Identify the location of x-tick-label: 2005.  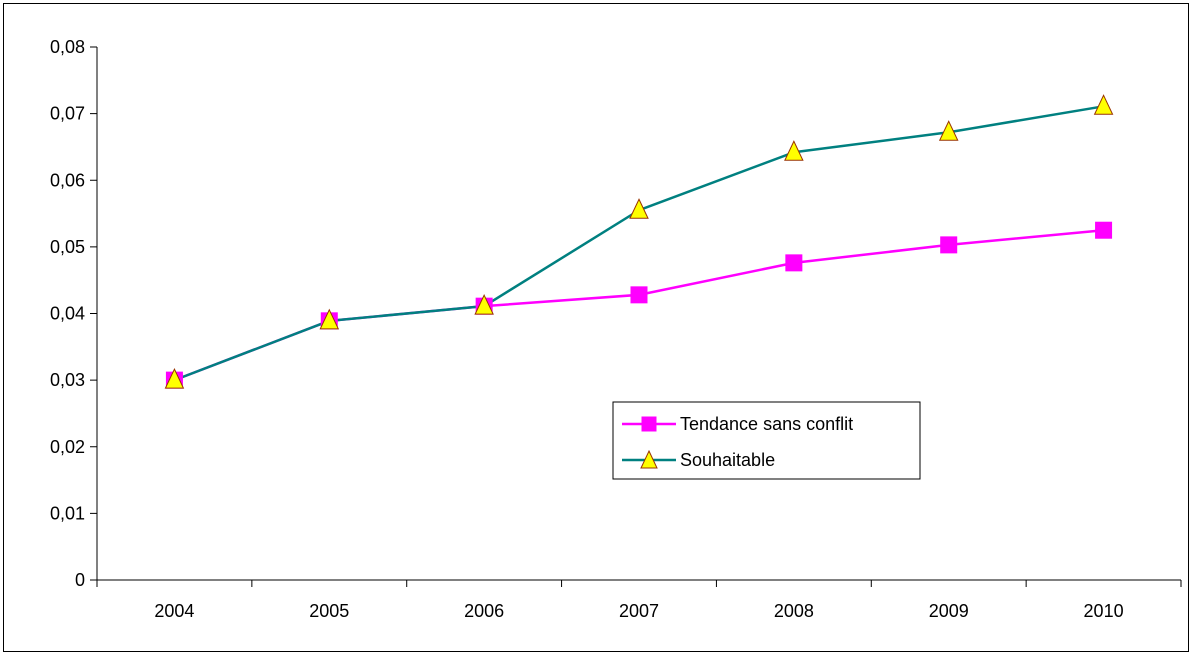
(329, 611).